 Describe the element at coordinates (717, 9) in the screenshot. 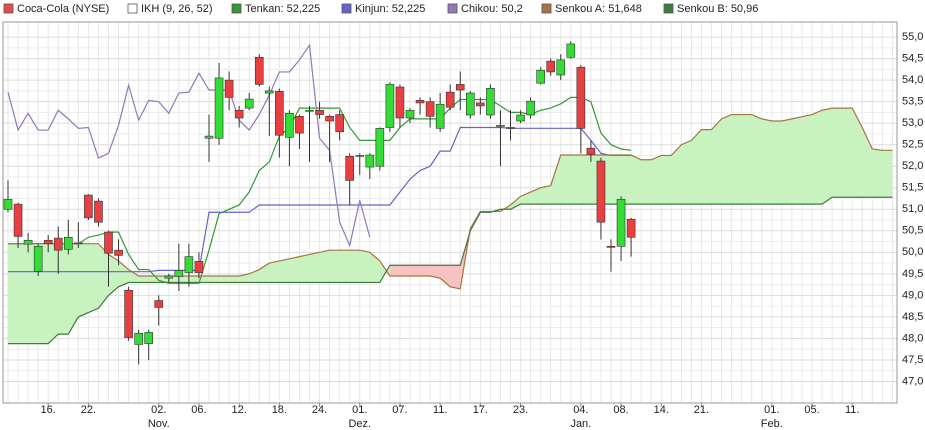

I see `legend-label: Senkou B: 50,96` at that location.